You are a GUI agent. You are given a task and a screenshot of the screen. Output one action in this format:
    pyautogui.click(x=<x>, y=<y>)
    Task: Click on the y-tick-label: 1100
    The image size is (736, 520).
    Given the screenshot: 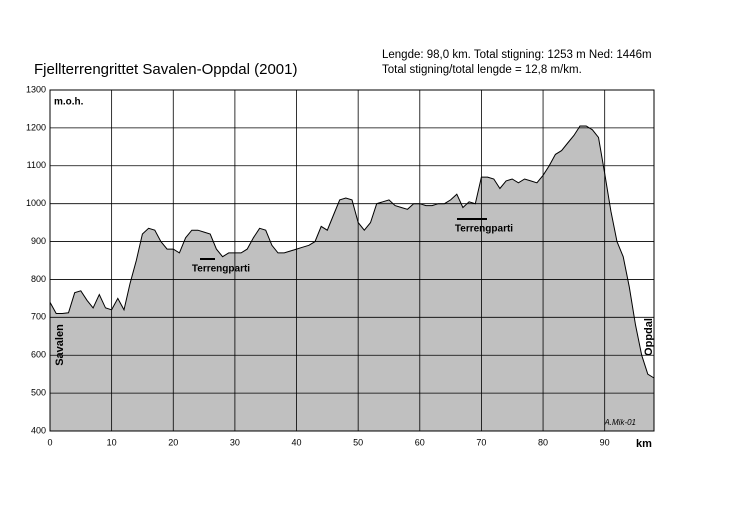 What is the action you would take?
    pyautogui.click(x=36, y=165)
    